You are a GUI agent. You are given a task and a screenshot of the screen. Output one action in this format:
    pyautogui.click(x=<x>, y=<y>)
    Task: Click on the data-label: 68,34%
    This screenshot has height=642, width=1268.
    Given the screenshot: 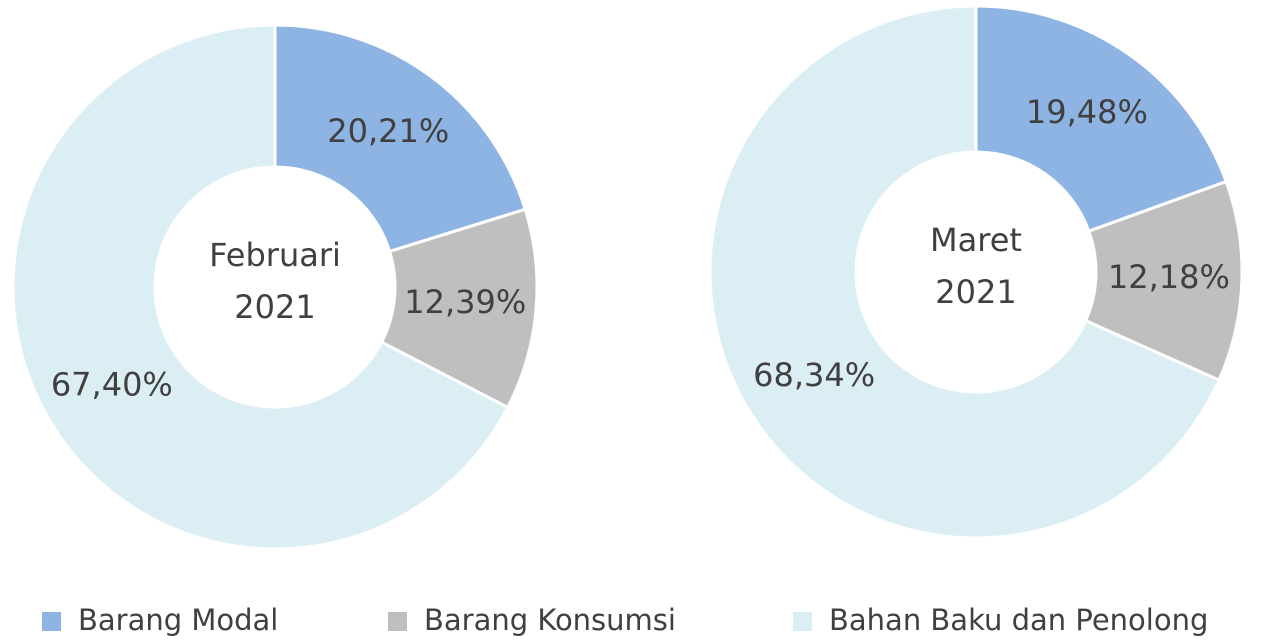 What is the action you would take?
    pyautogui.click(x=814, y=375)
    